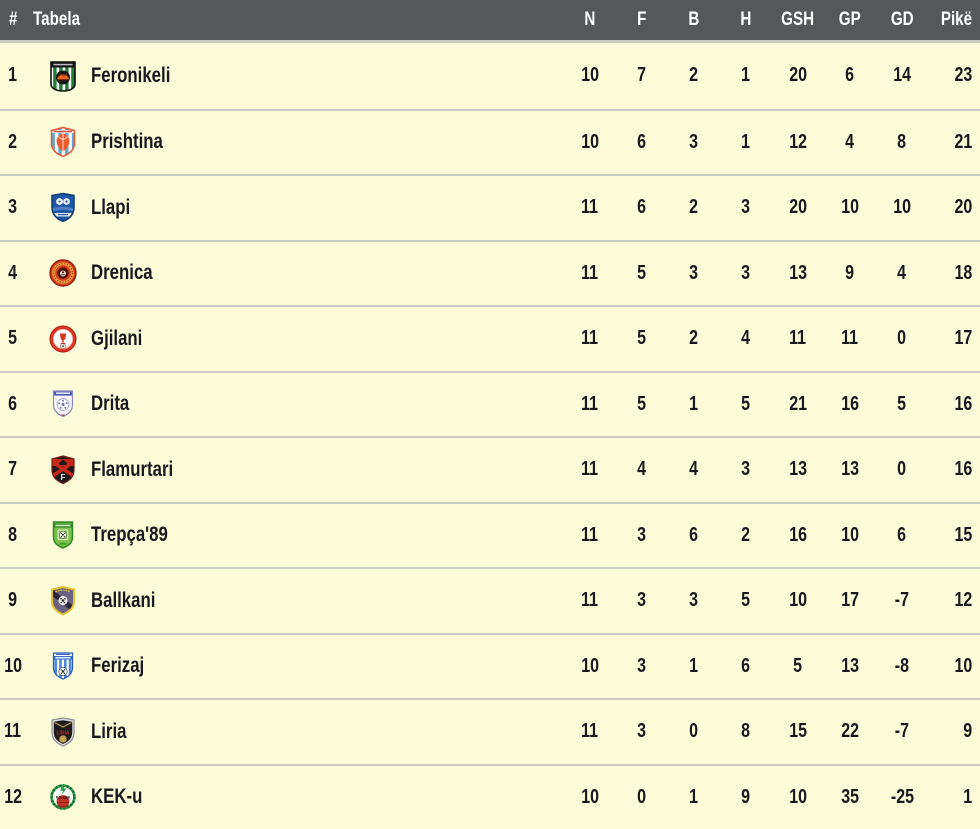 The width and height of the screenshot is (980, 829). What do you see at coordinates (902, 272) in the screenshot?
I see `stat-gd: 4` at bounding box center [902, 272].